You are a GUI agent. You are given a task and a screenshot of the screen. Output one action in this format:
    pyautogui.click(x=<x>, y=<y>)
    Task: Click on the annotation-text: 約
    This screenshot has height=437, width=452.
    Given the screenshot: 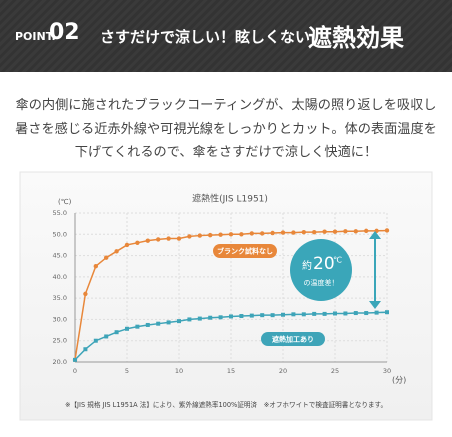 What is the action you would take?
    pyautogui.click(x=307, y=265)
    